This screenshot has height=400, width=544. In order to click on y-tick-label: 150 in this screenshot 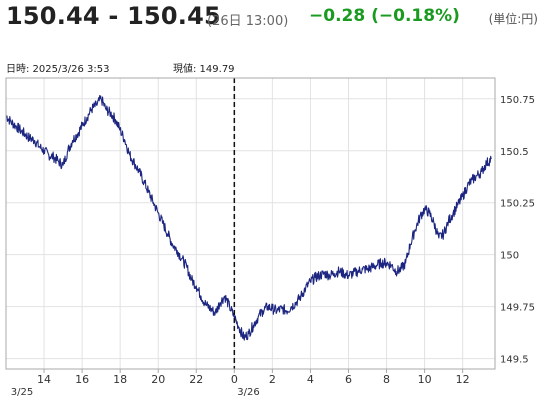, I will do `click(509, 256)`.